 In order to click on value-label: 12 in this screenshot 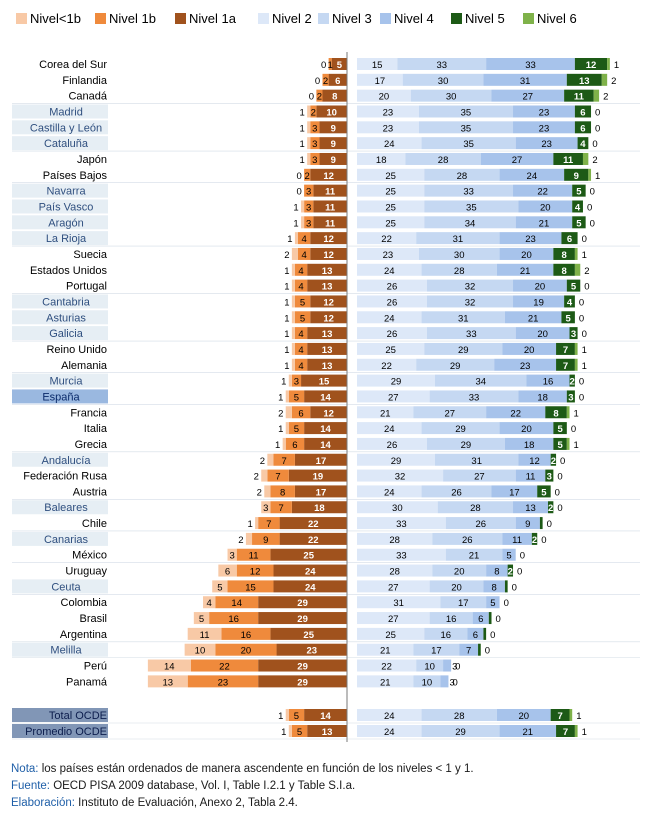, I will do `click(328, 302)`.